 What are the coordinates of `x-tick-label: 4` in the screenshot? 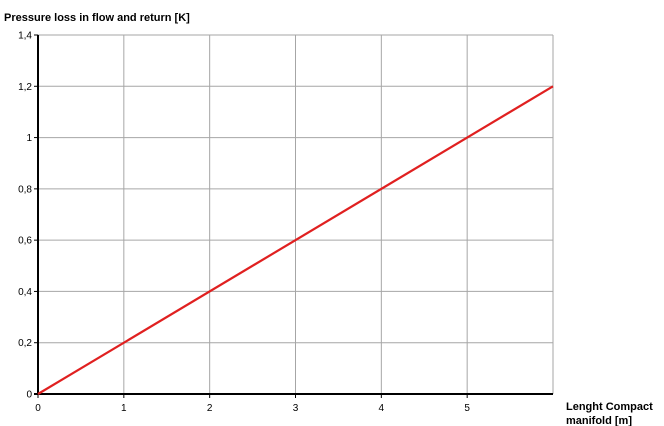 It's located at (382, 408).